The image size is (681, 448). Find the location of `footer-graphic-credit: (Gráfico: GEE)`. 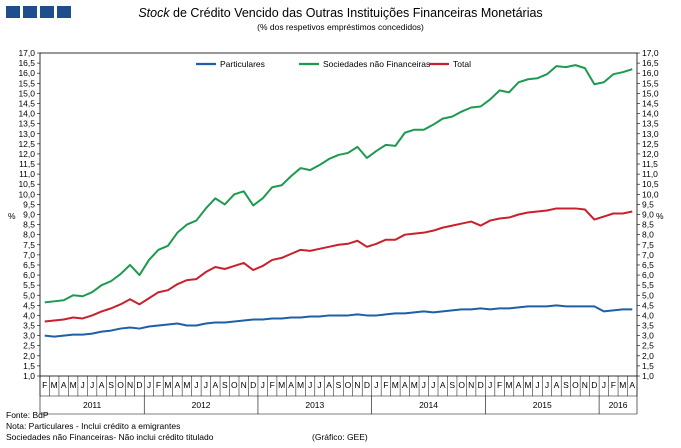

footer-graphic-credit: (Gráfico: GEE) is located at coordinates (340, 437).